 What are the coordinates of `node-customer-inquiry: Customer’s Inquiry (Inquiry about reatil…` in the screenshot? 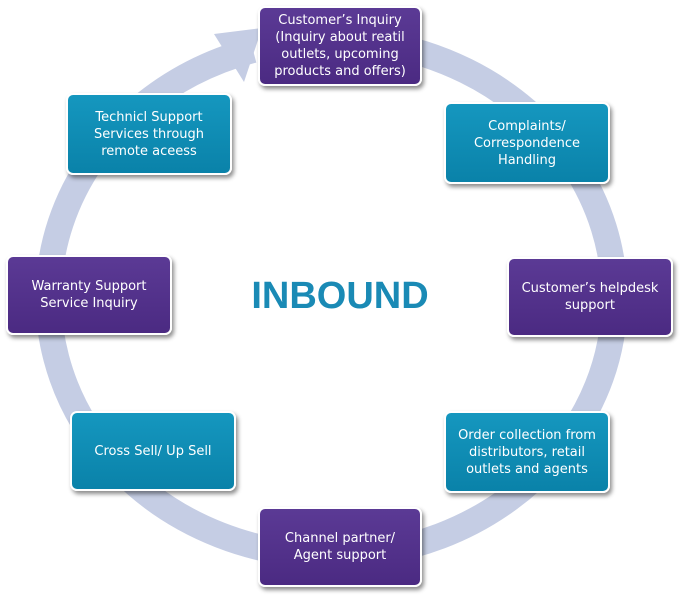 It's located at (340, 46).